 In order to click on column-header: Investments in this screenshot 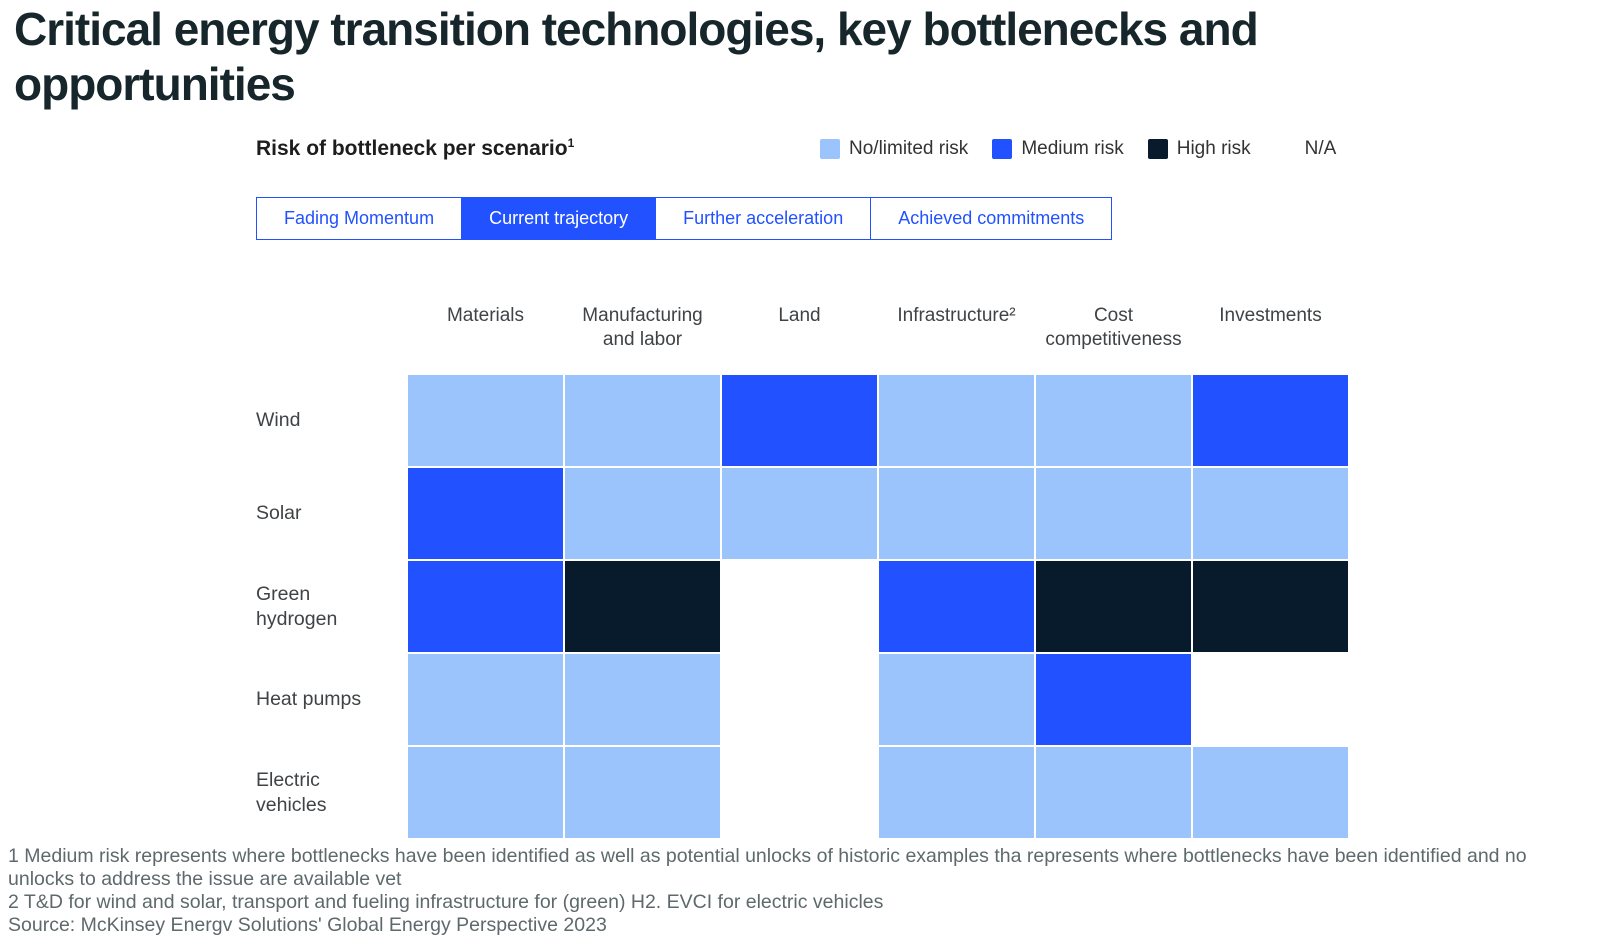, I will do `click(1270, 315)`.